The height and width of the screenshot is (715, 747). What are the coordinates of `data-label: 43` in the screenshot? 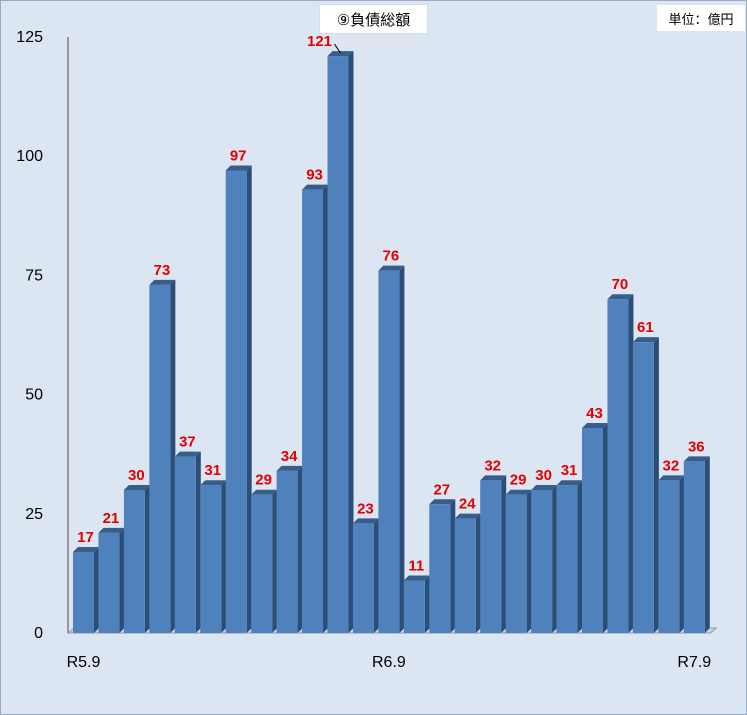 It's located at (594, 413).